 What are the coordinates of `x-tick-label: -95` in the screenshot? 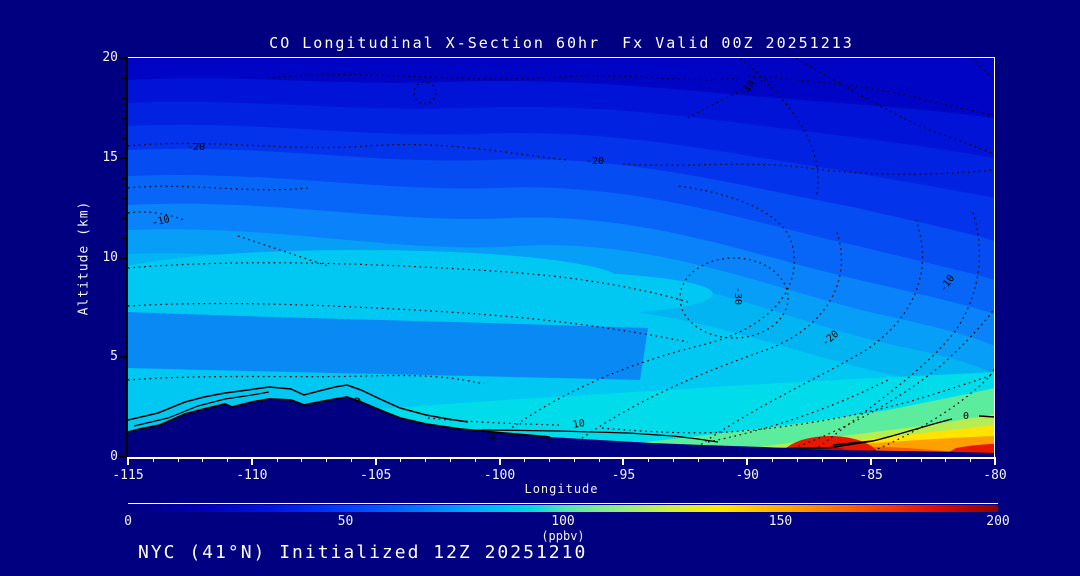 It's located at (623, 475).